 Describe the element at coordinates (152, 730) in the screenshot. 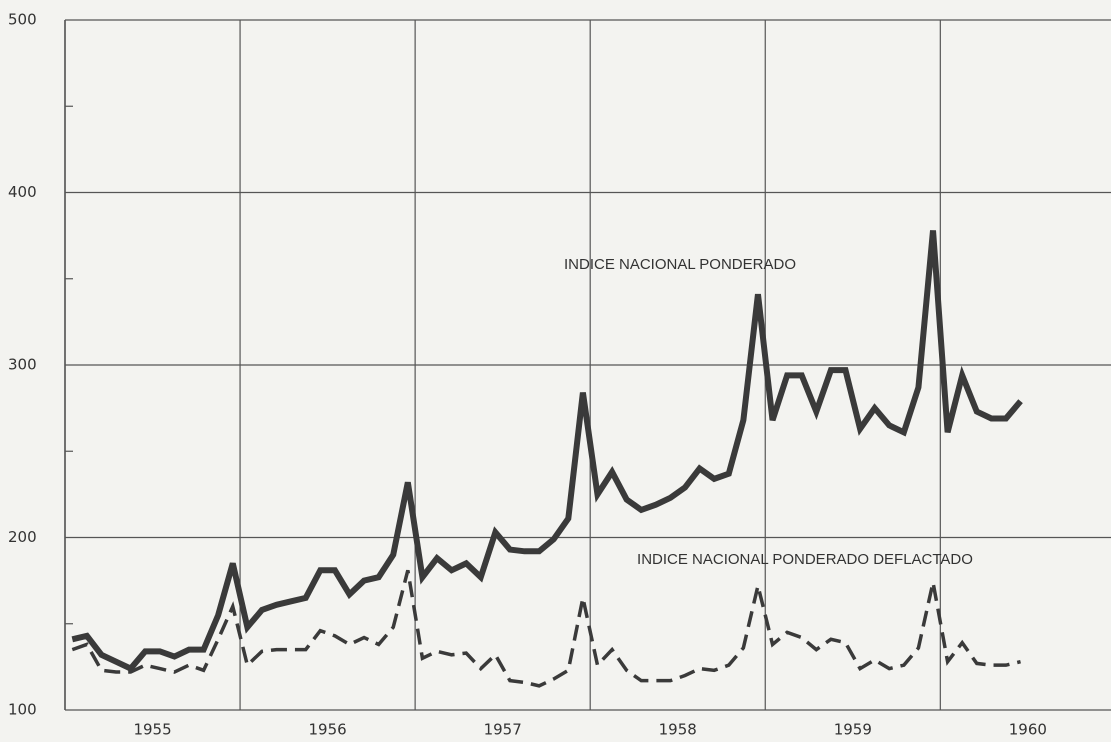

I see `x-tick-label: 1955` at that location.